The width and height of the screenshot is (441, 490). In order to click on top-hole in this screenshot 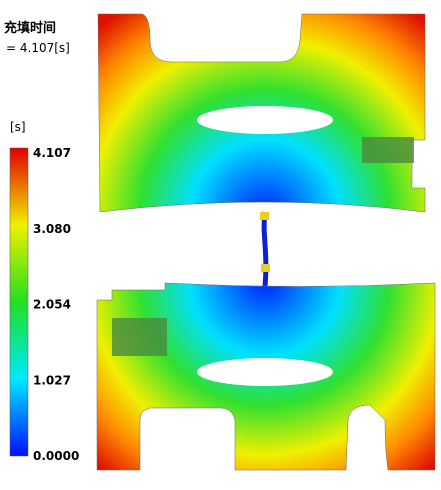, I will do `click(265, 120)`.